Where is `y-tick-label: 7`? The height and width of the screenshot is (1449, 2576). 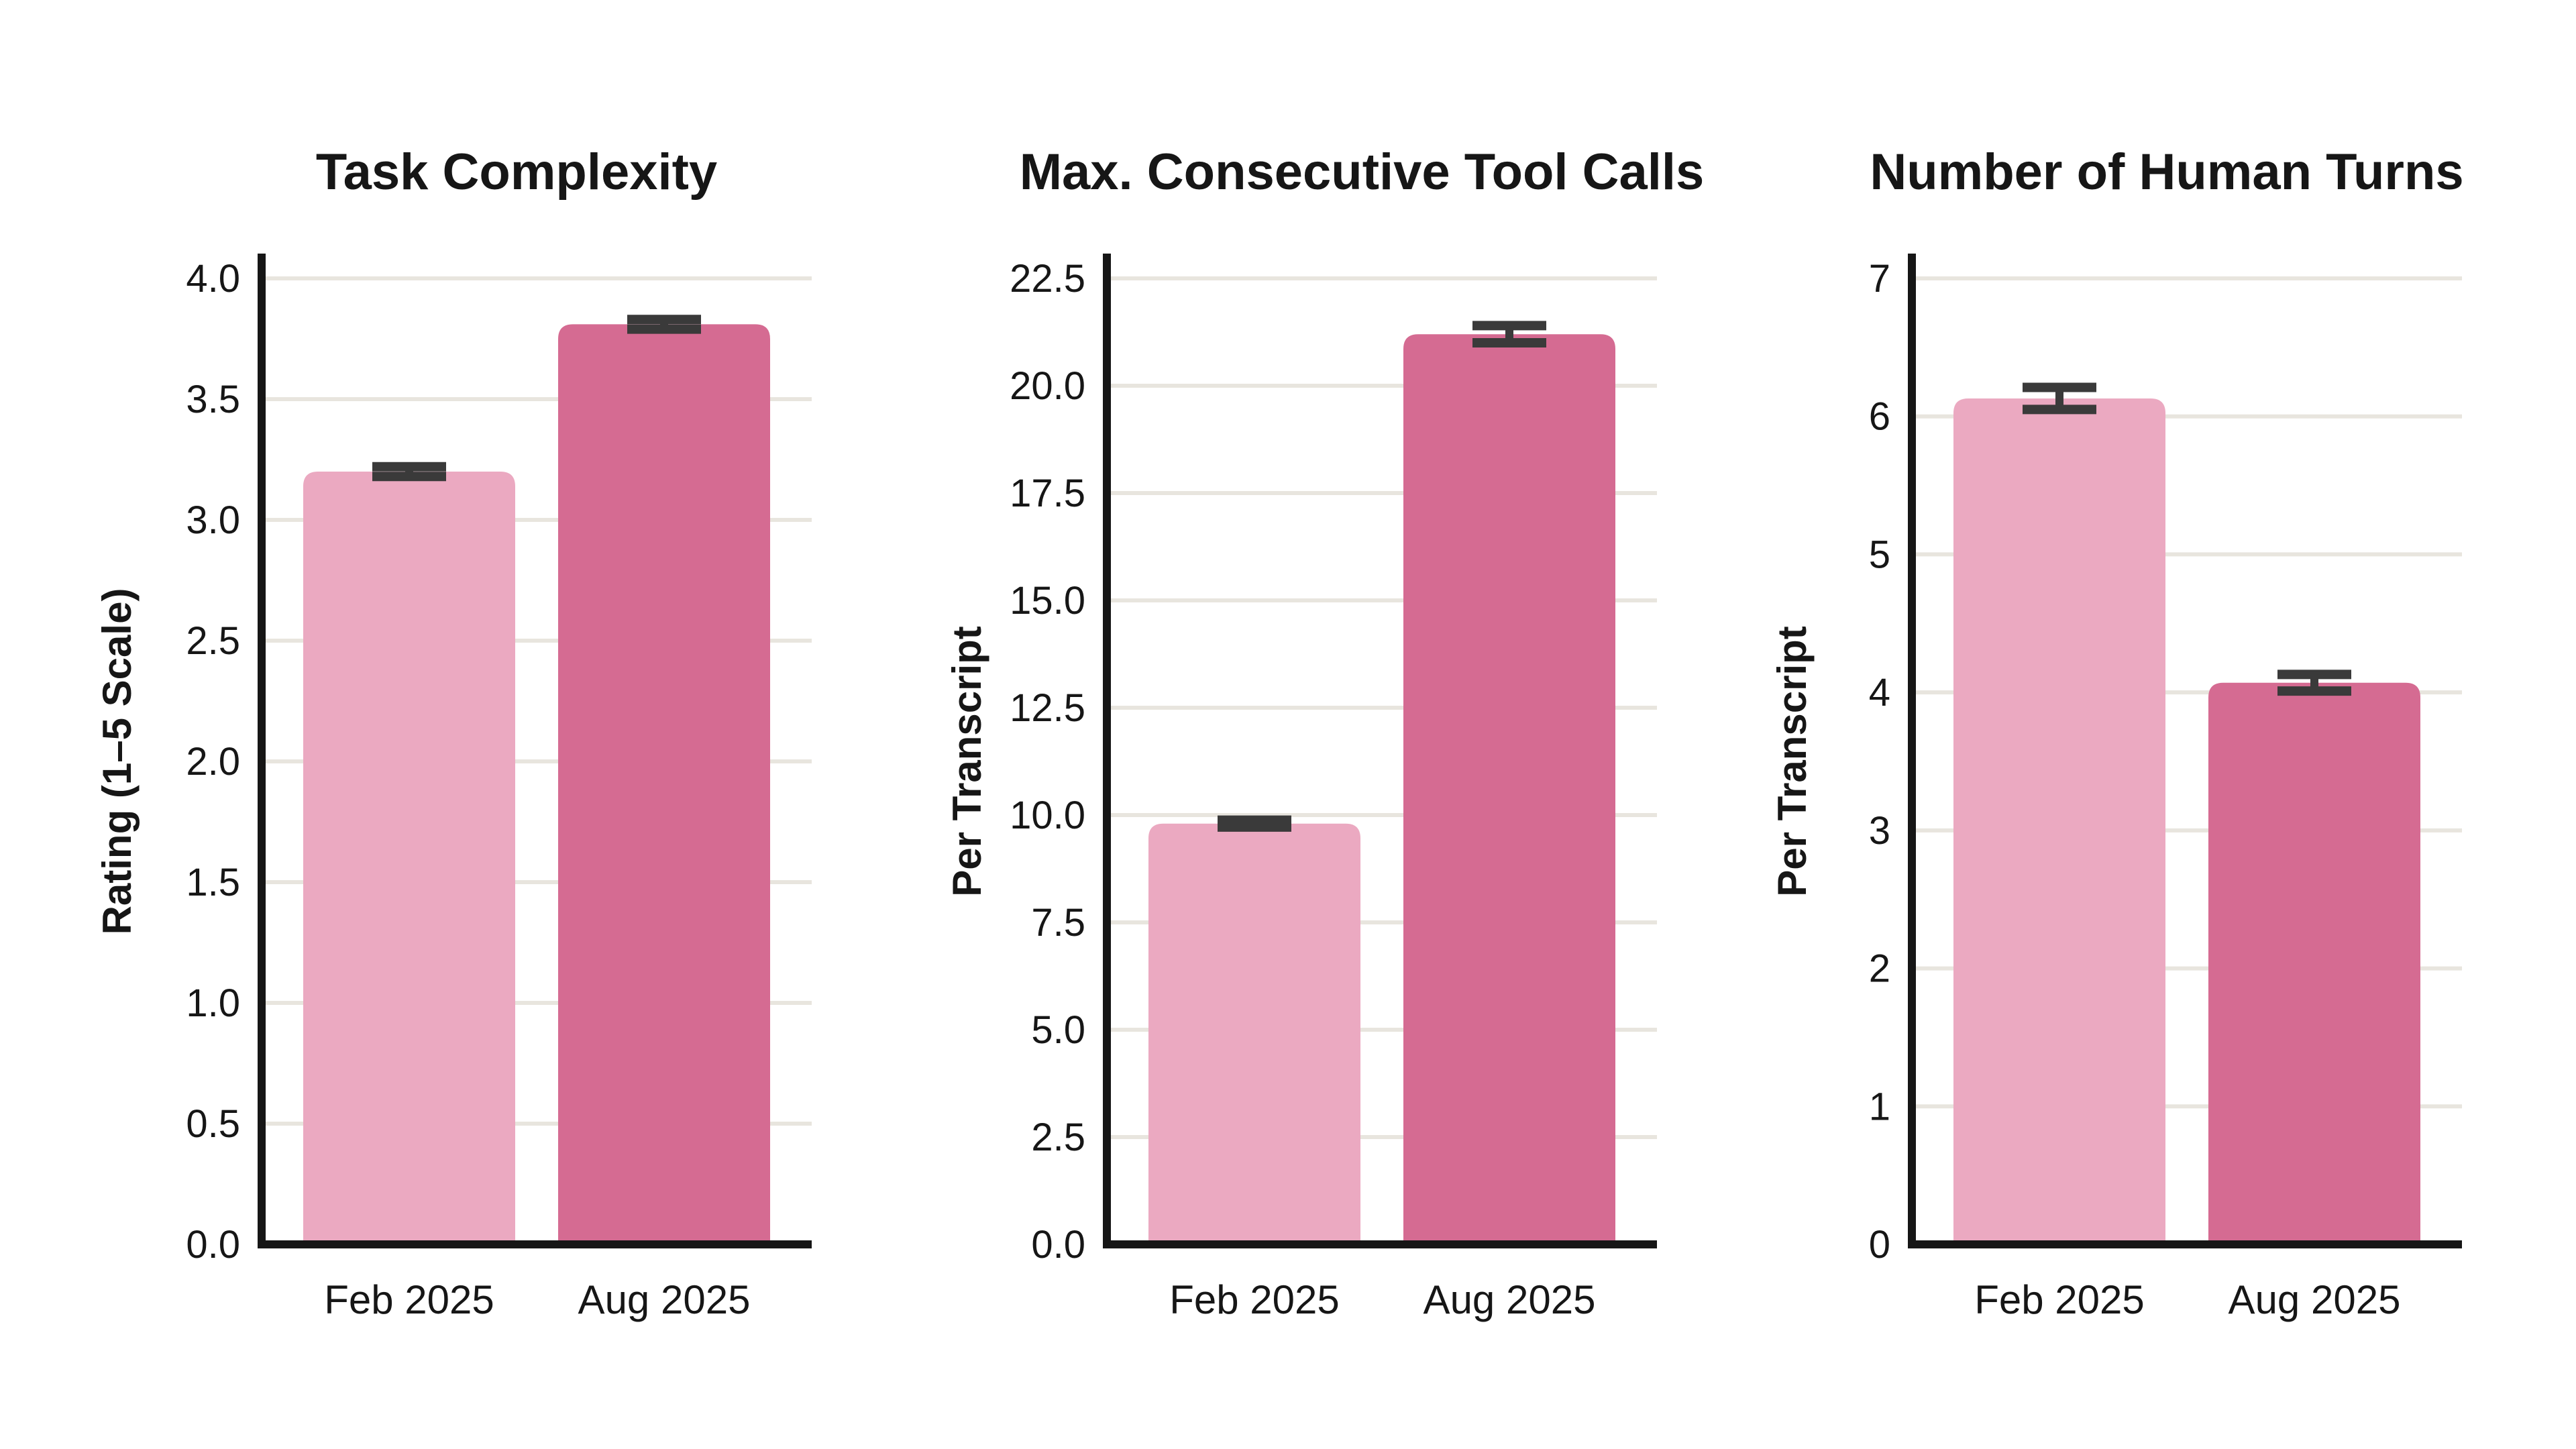 y-tick-label: 7 is located at coordinates (1879, 279).